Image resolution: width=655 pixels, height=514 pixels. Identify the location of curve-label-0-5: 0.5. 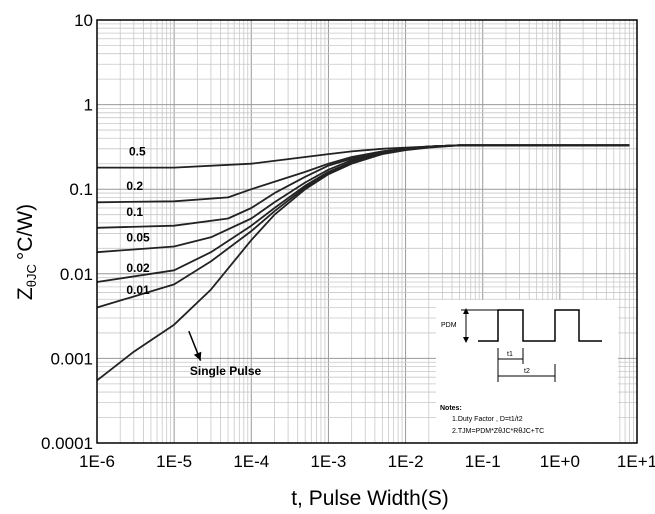
(137, 152).